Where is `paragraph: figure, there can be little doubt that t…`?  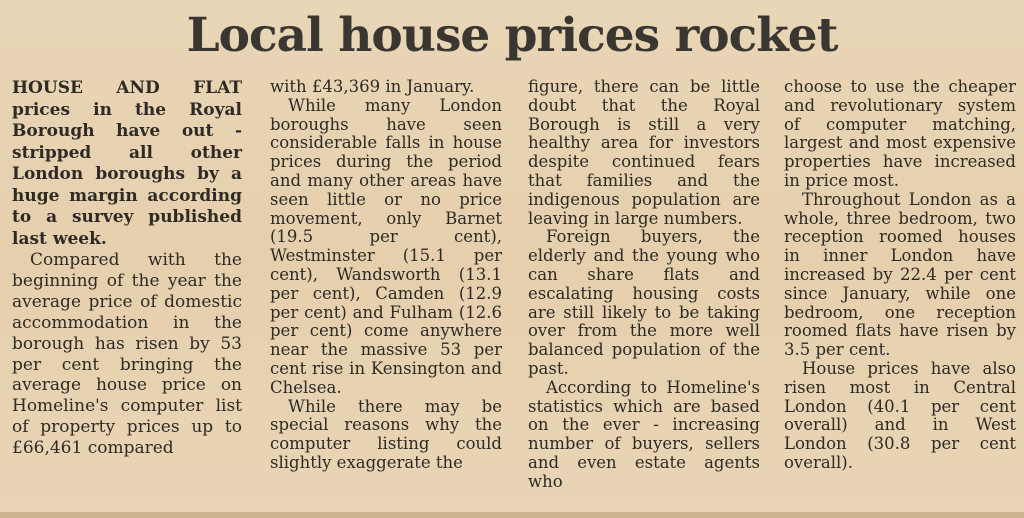 paragraph: figure, there can be little doubt that t… is located at coordinates (644, 152).